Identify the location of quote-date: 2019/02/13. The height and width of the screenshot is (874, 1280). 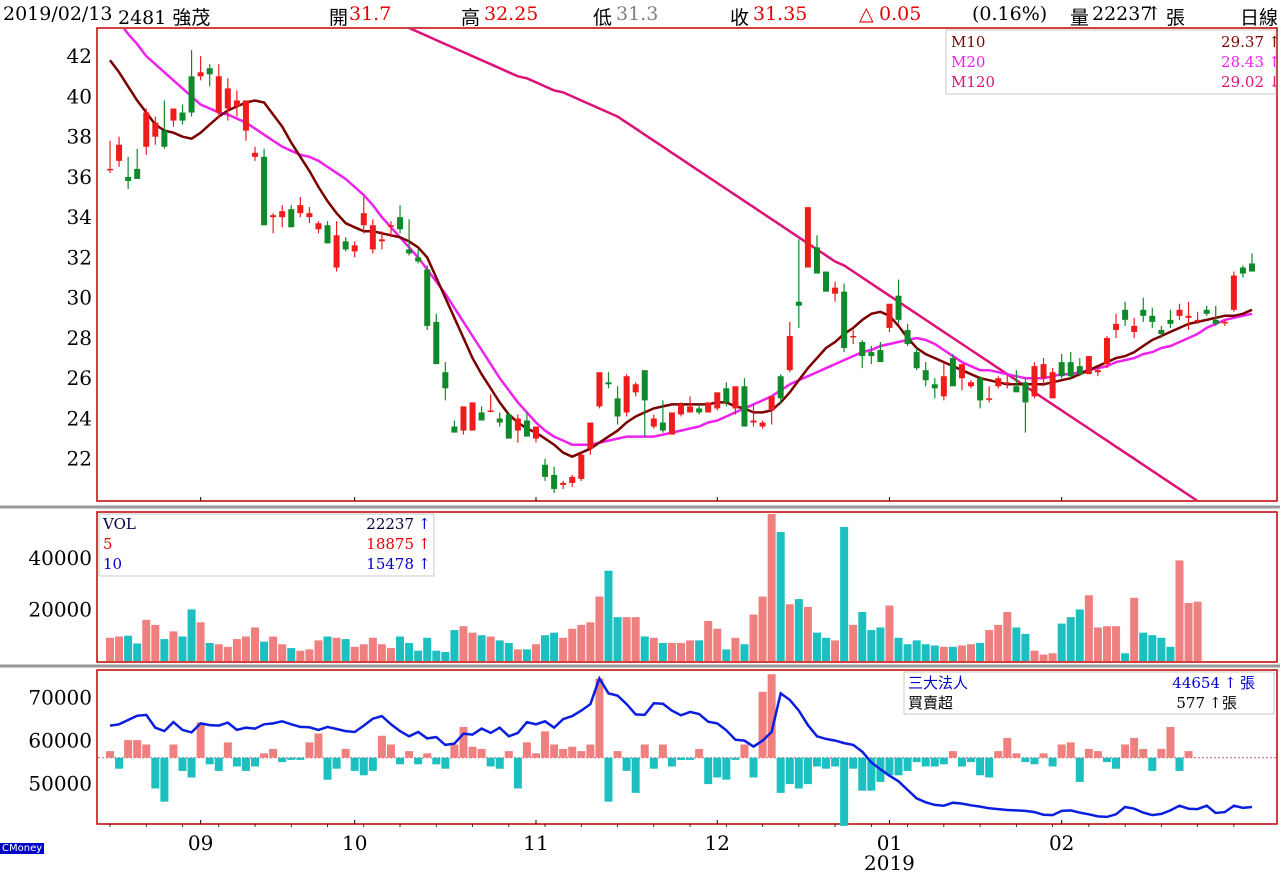
(58, 14).